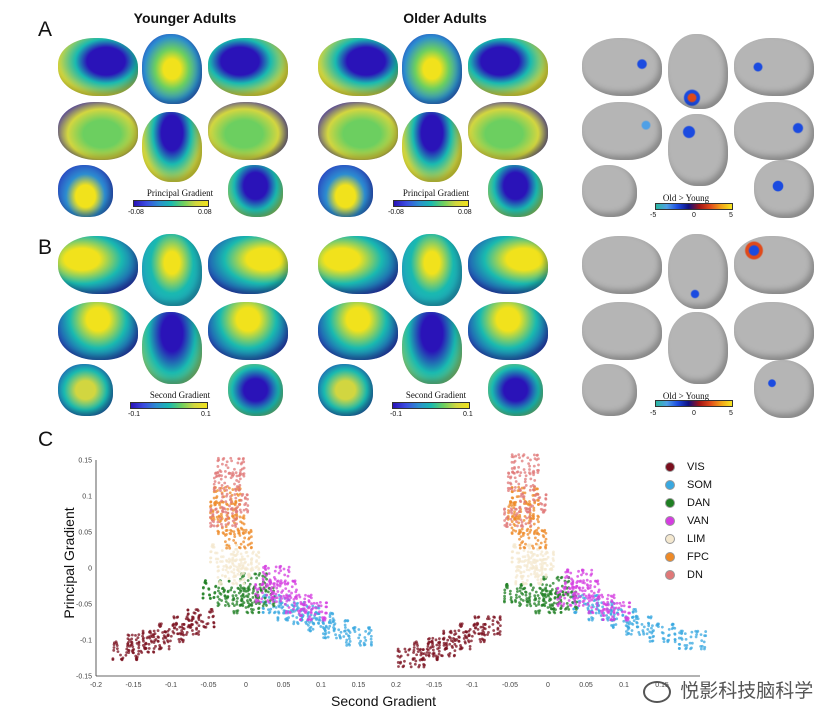 The width and height of the screenshot is (836, 718). I want to click on x-tick-label: 0, so click(246, 685).